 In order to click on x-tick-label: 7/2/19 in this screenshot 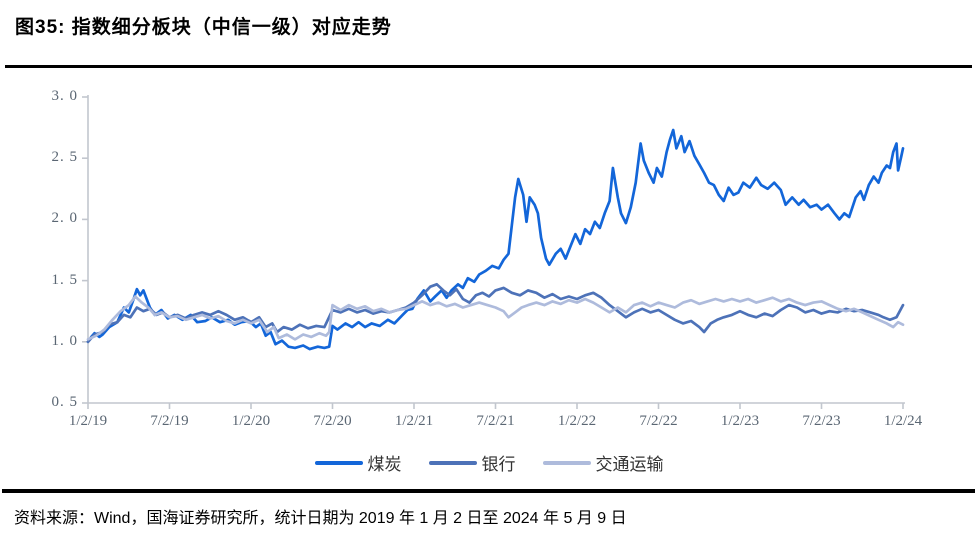, I will do `click(169, 421)`.